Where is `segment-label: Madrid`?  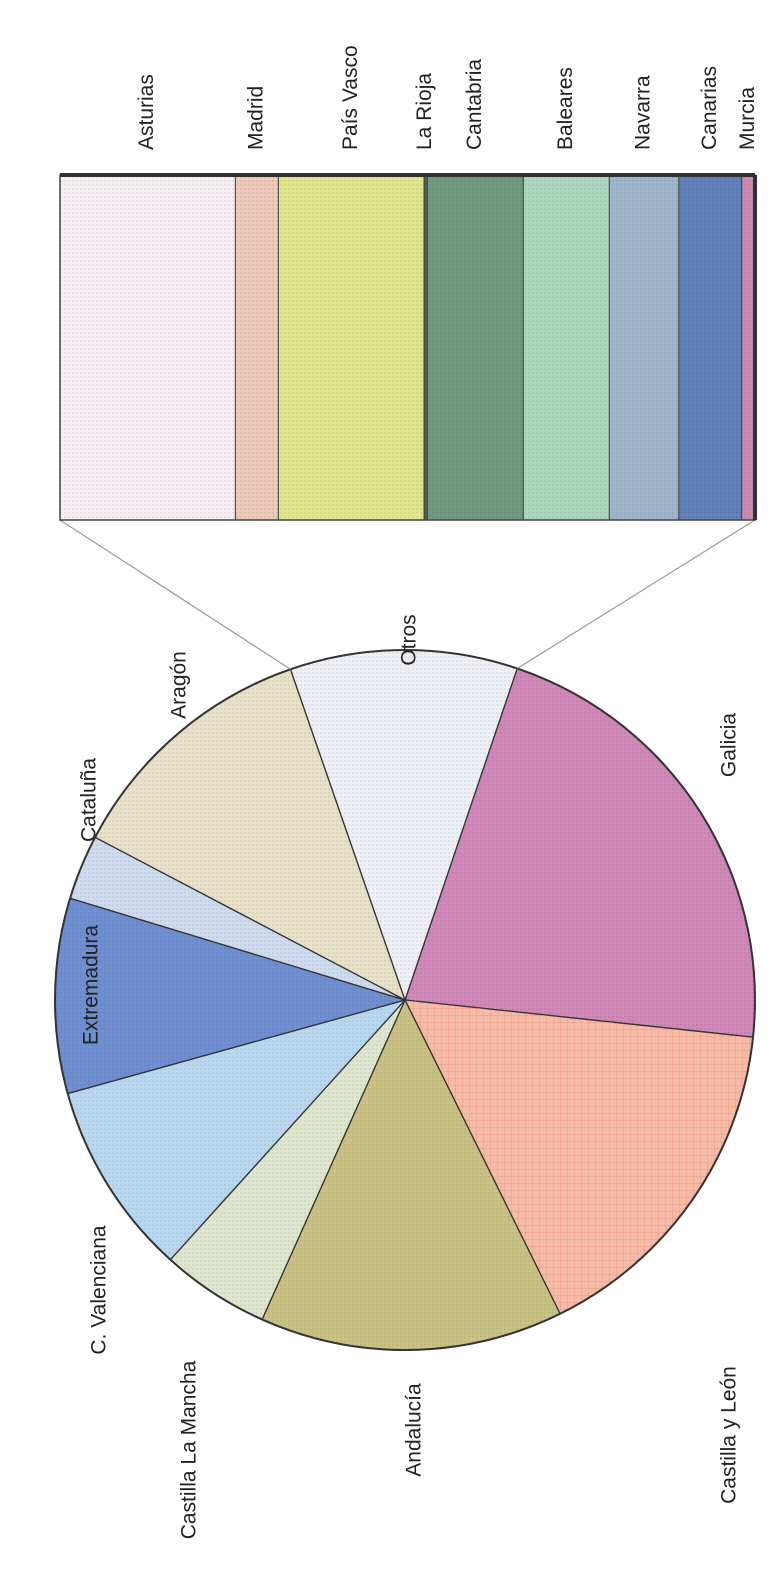
segment-label: Madrid is located at coordinates (255, 118).